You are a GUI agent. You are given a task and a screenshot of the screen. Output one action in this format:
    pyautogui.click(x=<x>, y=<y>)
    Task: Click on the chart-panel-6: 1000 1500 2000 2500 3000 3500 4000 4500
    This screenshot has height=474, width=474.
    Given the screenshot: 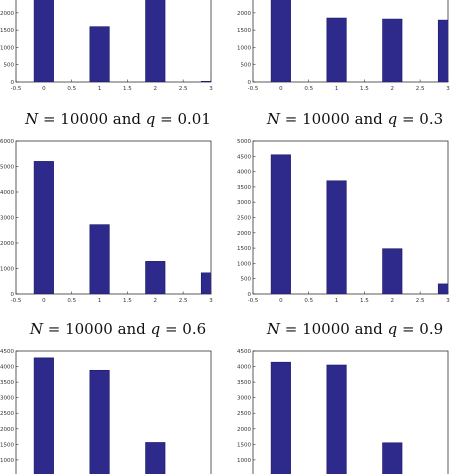 What is the action you would take?
    pyautogui.click(x=343, y=411)
    